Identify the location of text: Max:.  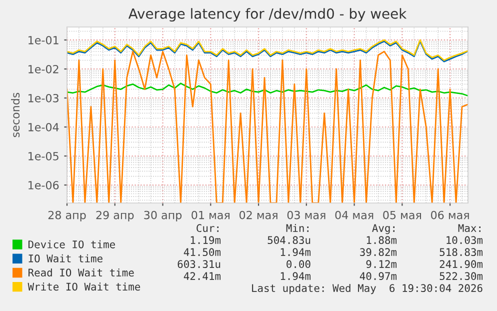
(469, 228).